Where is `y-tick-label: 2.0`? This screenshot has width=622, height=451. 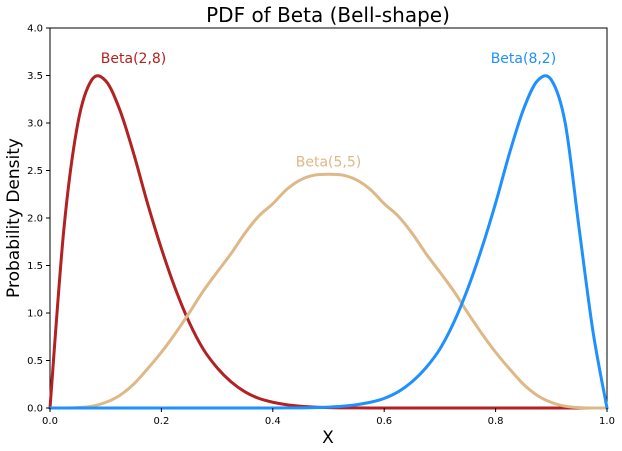 y-tick-label: 2.0 is located at coordinates (35, 219).